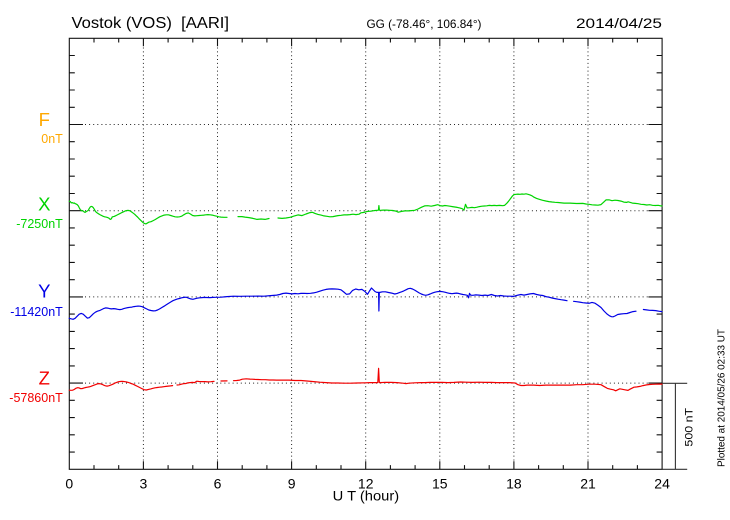  I want to click on svg-text: 18, so click(514, 483).